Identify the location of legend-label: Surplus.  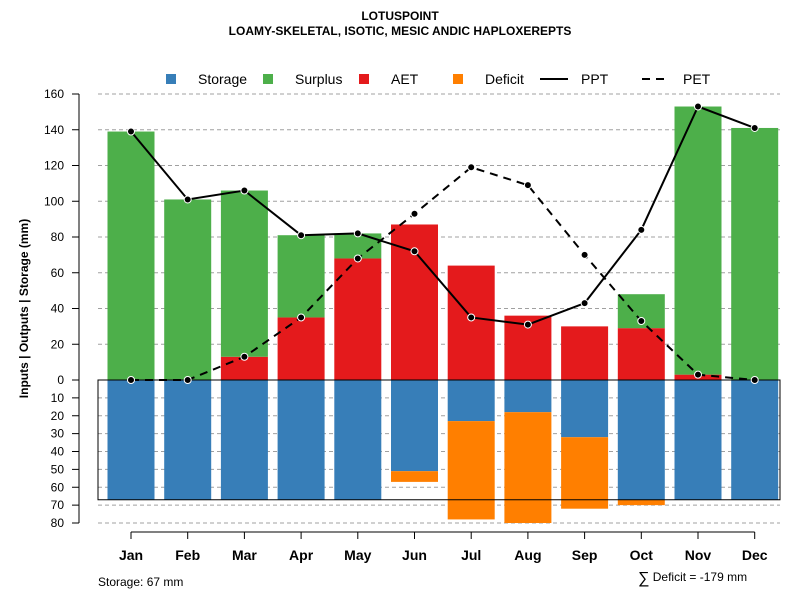
(318, 79).